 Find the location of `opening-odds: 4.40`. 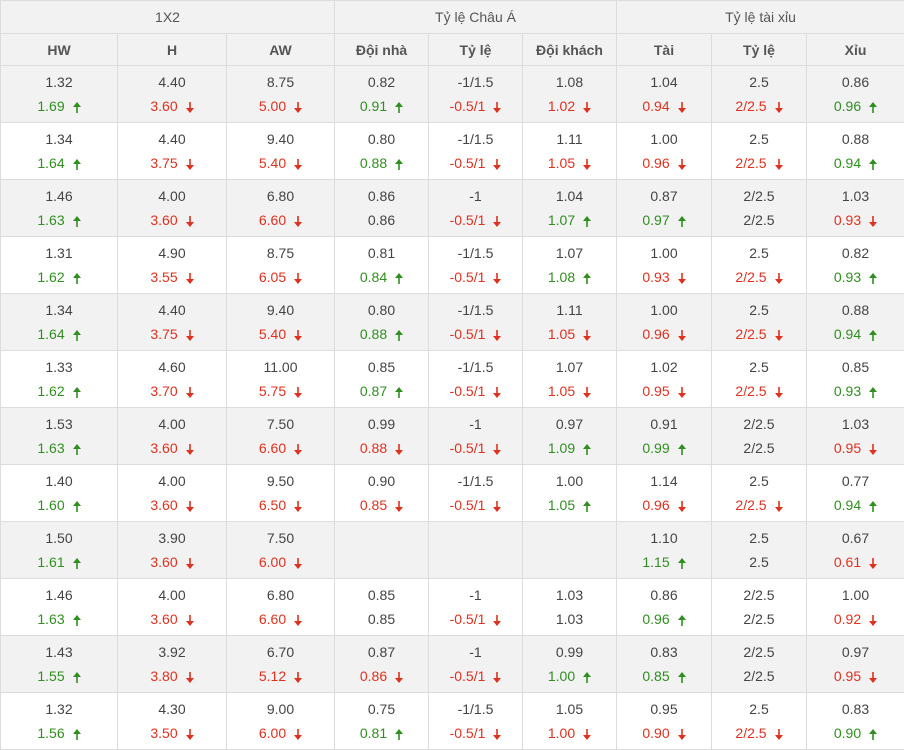

opening-odds: 4.40 is located at coordinates (172, 139).